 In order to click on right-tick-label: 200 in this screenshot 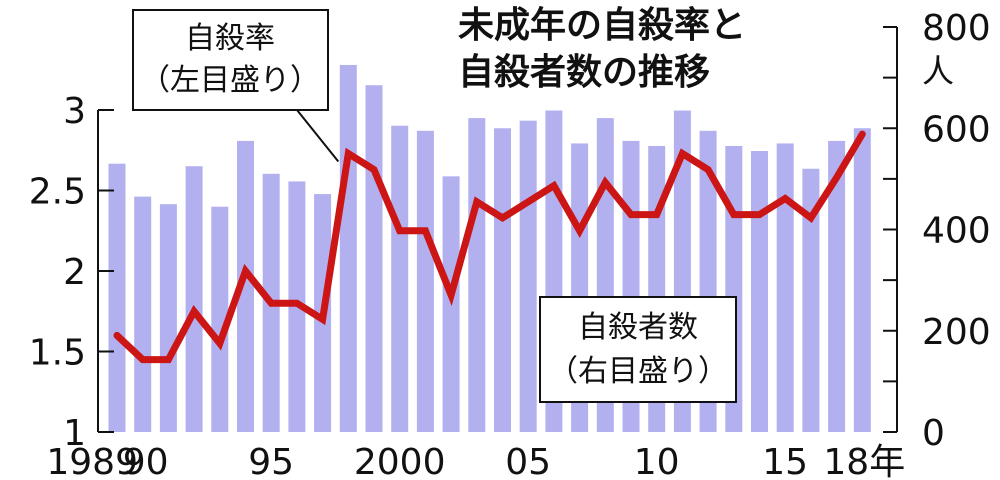, I will do `click(956, 332)`.